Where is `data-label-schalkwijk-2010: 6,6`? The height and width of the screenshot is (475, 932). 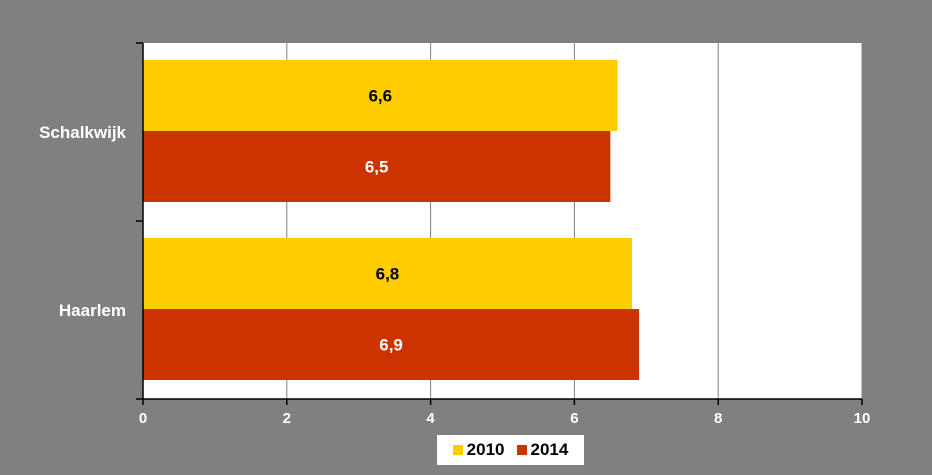
data-label-schalkwijk-2010: 6,6 is located at coordinates (380, 96).